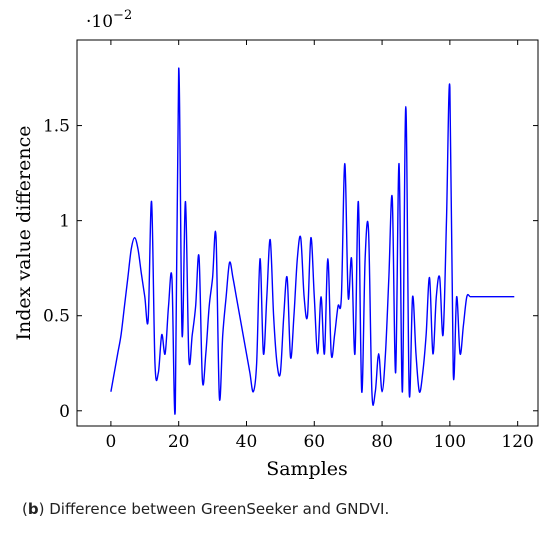 The width and height of the screenshot is (550, 541). I want to click on y-tick-label: 0.5, so click(56, 317).